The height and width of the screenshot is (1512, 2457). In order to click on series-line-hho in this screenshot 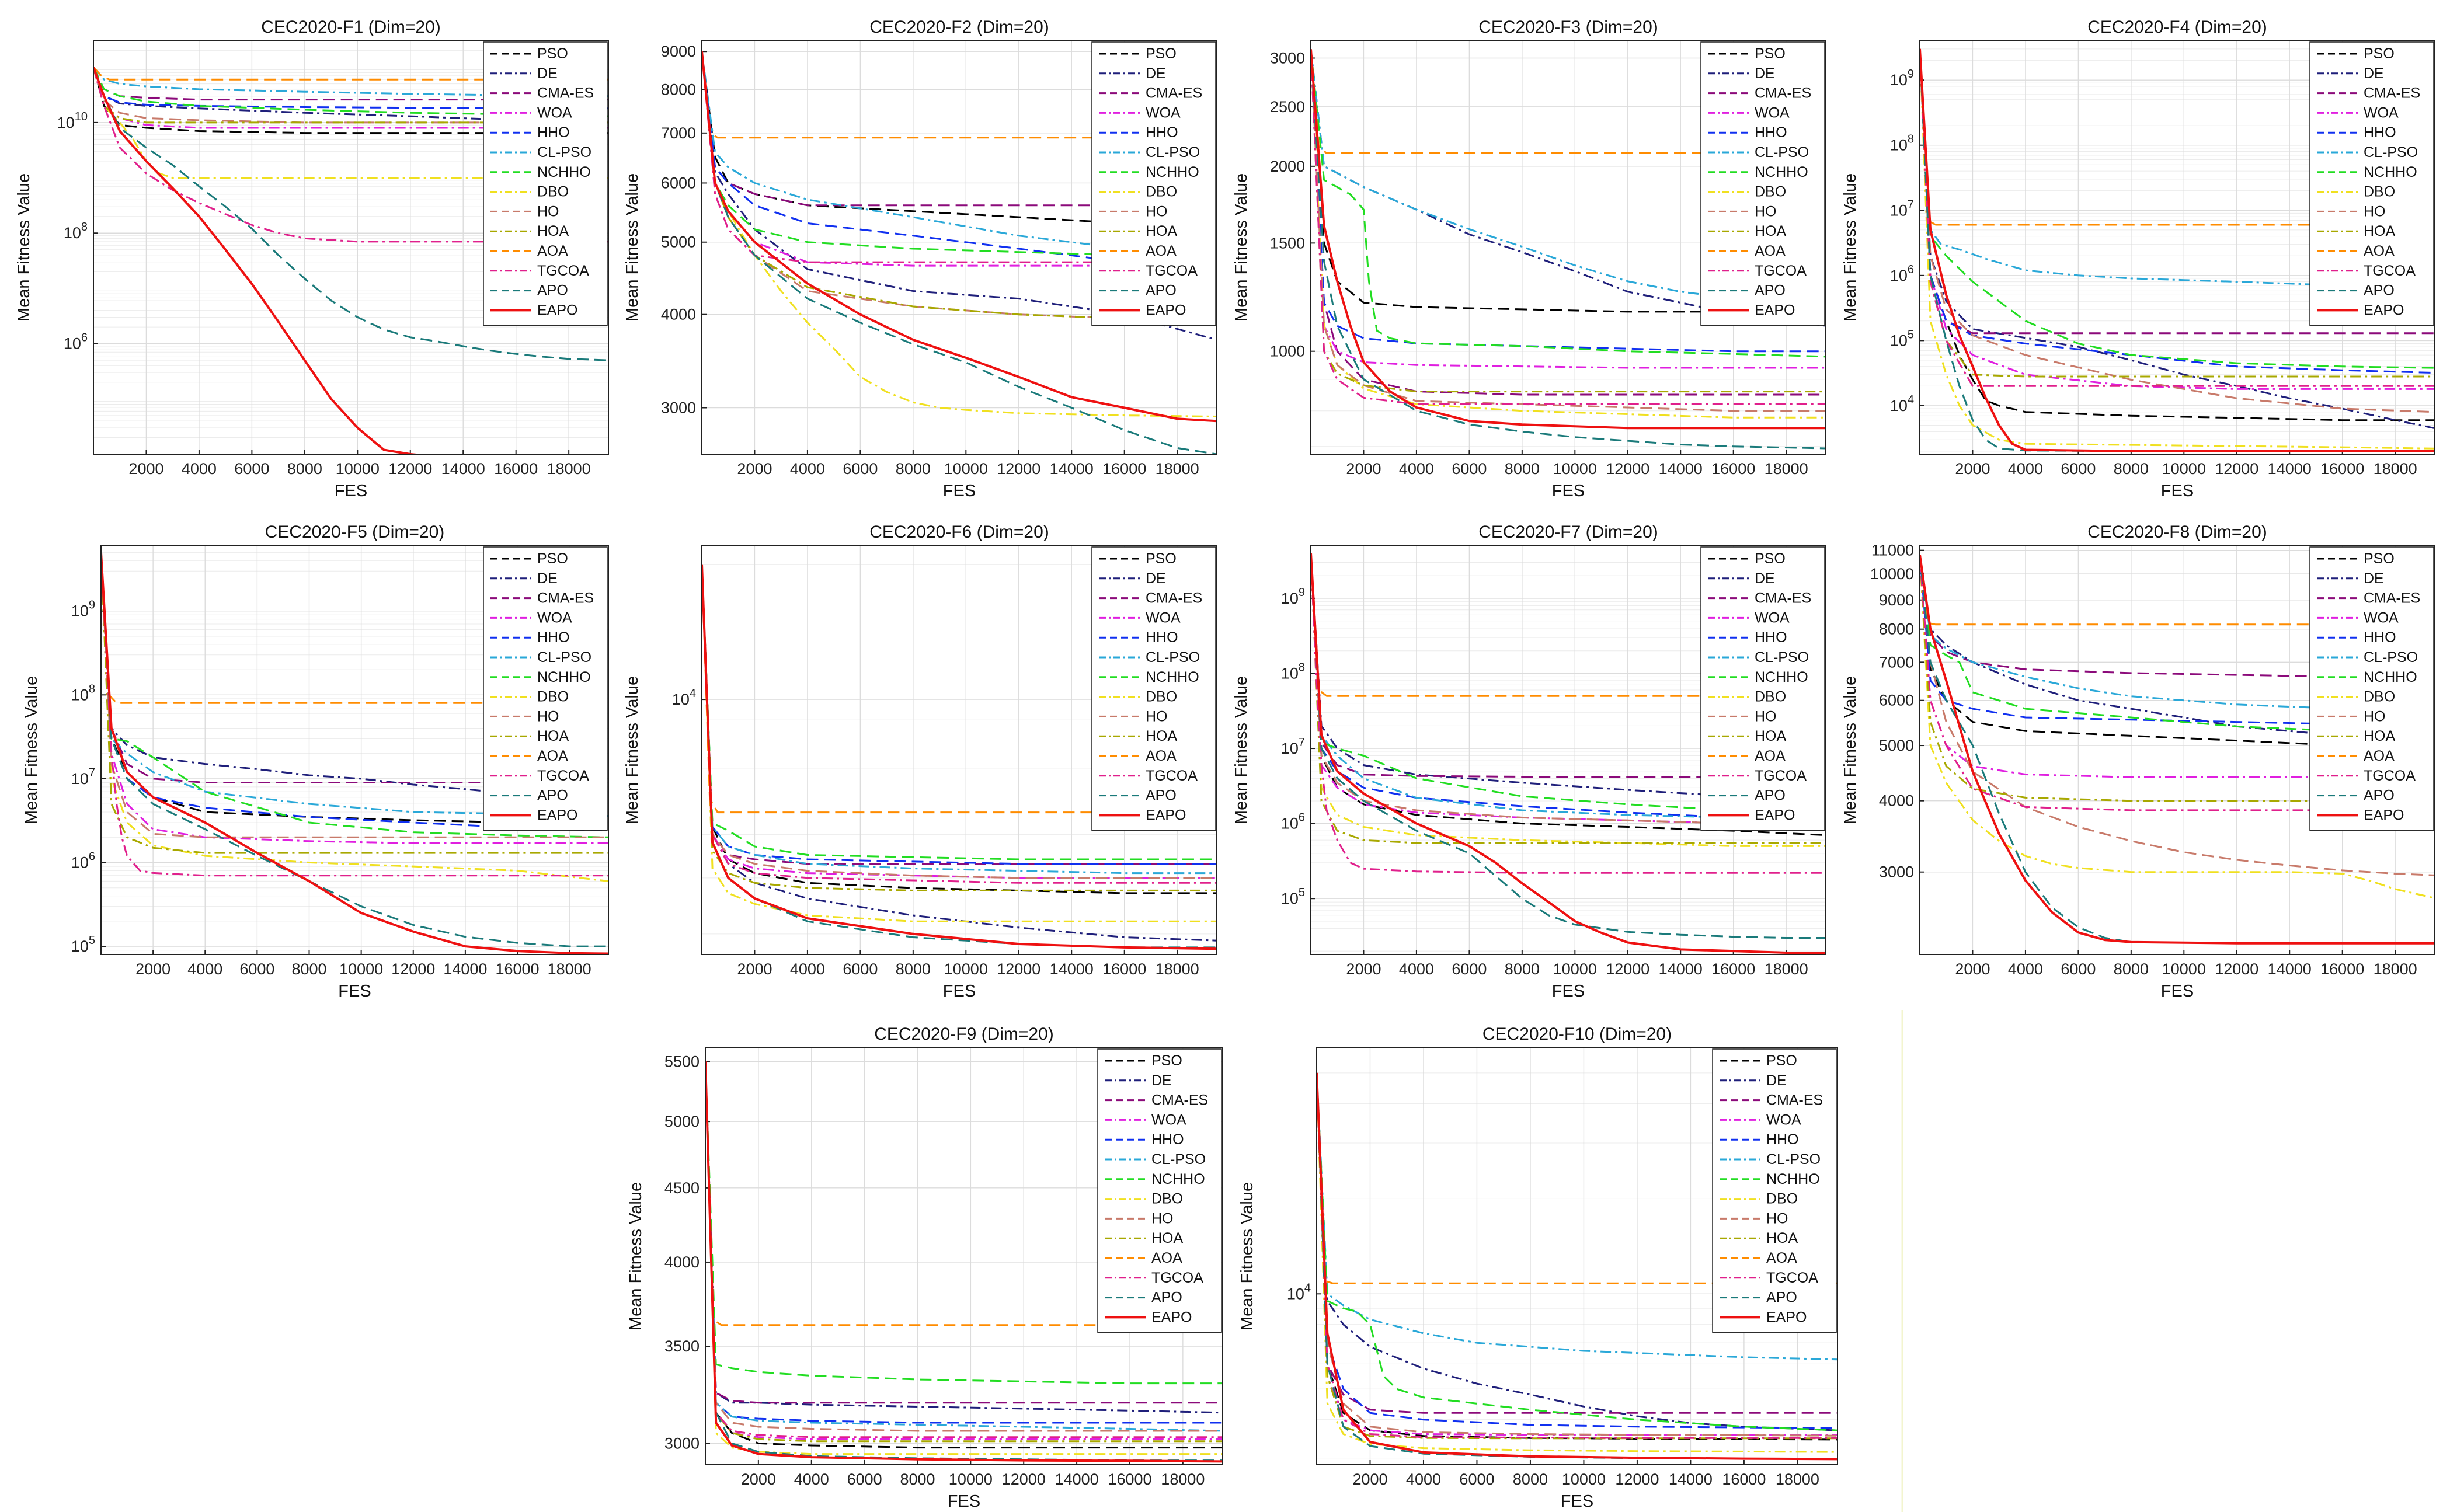, I will do `click(350, 89)`.